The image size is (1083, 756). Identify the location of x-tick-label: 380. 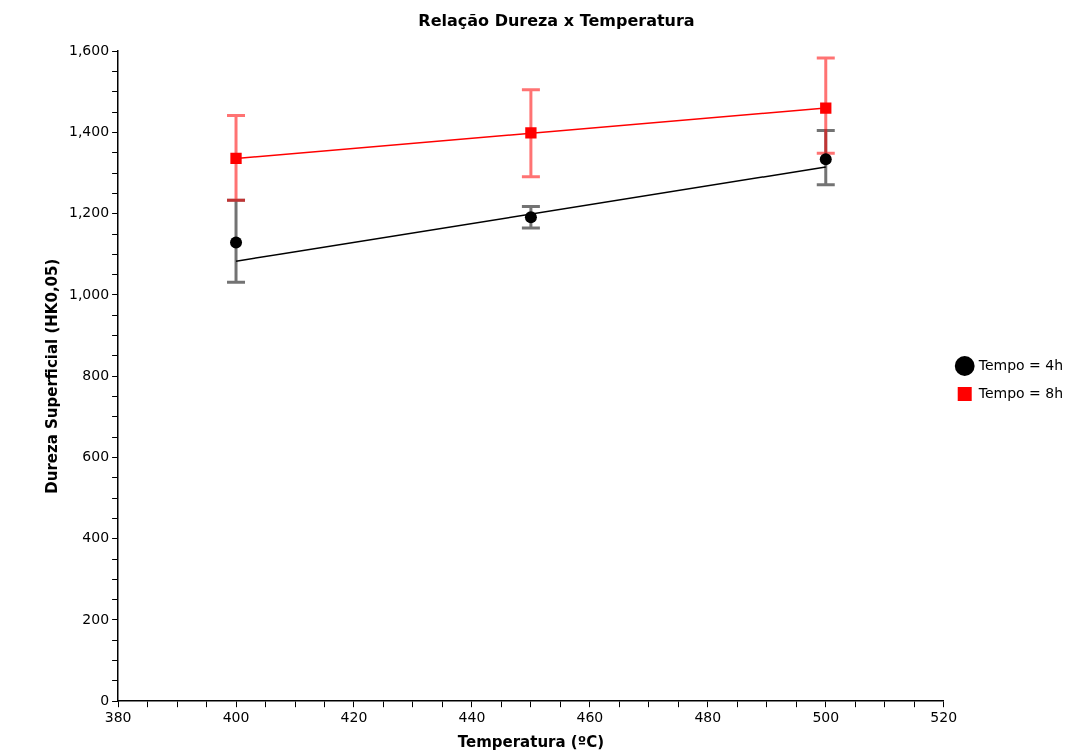
(118, 717).